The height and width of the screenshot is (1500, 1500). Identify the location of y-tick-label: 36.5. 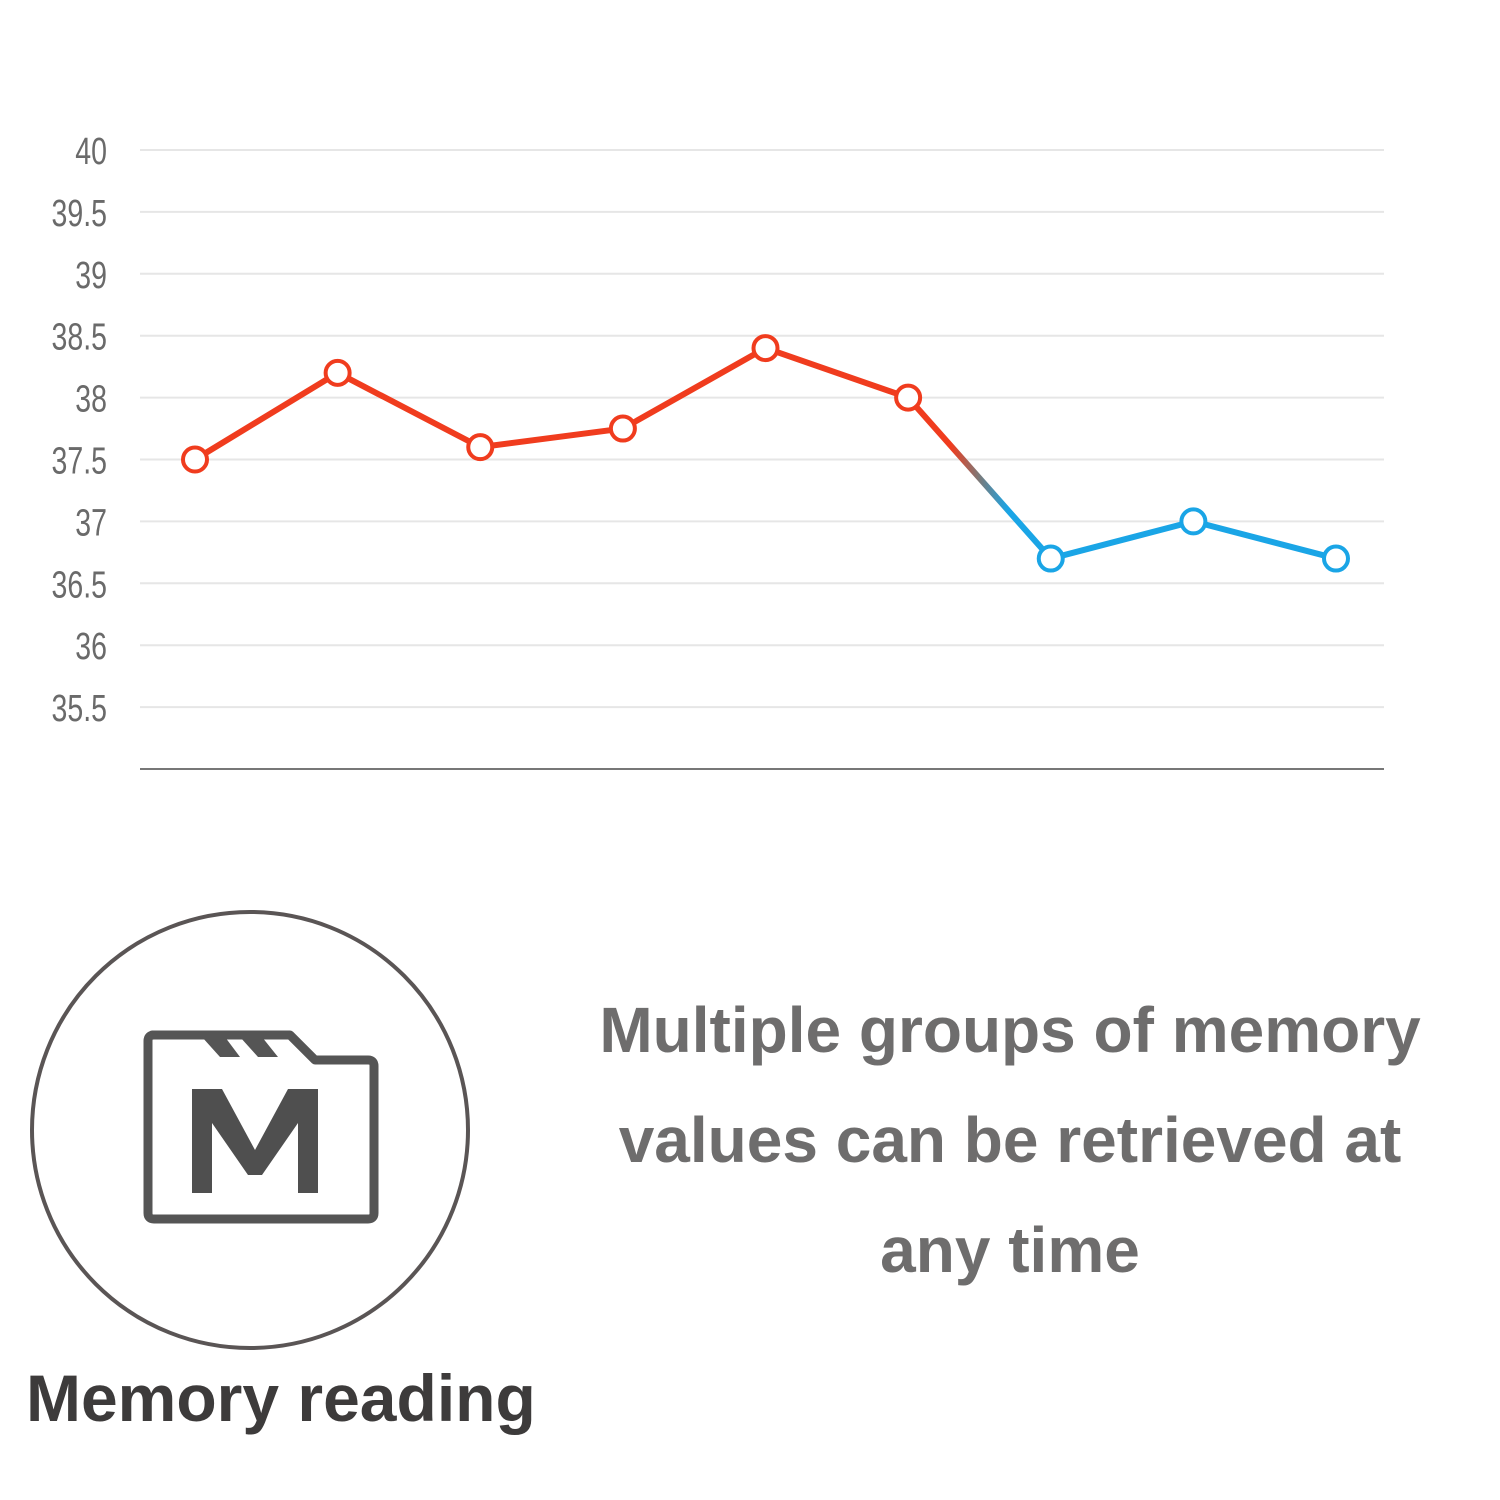
(79, 585).